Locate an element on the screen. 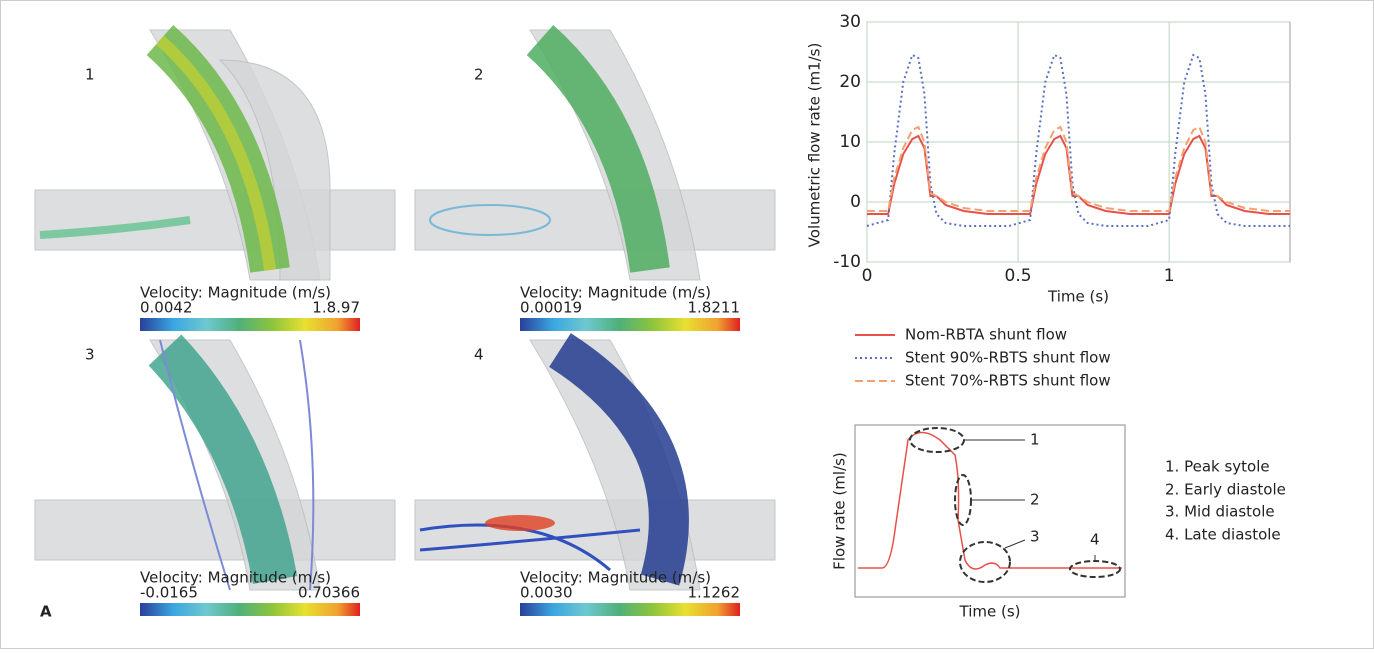 The height and width of the screenshot is (653, 1374). panel-number: 2 is located at coordinates (479, 75).